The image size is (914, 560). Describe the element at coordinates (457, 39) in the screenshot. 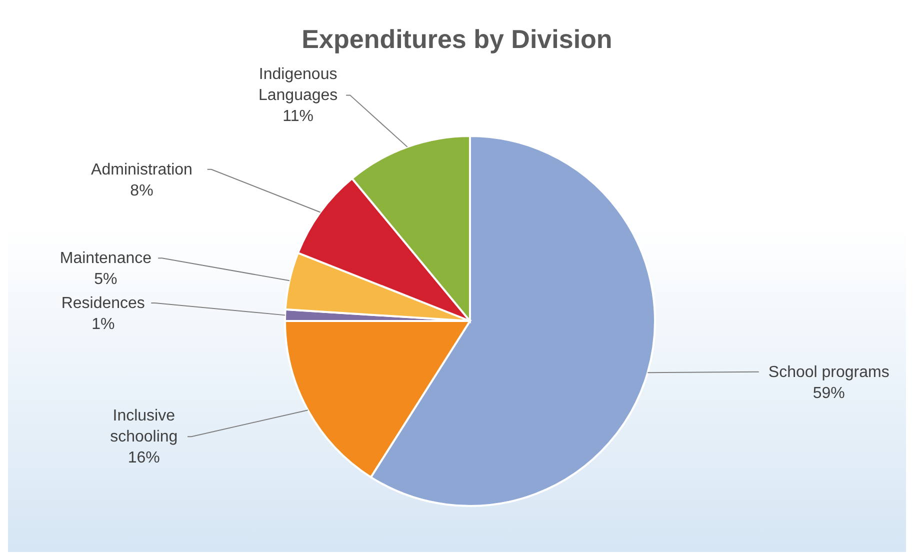

I see `chart-title: Expenditures by Division` at that location.